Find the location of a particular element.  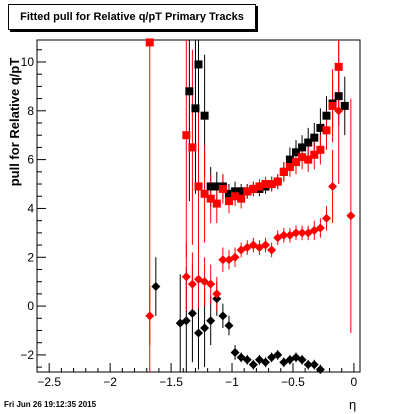

x-tick-label: −2.5 is located at coordinates (49, 382).